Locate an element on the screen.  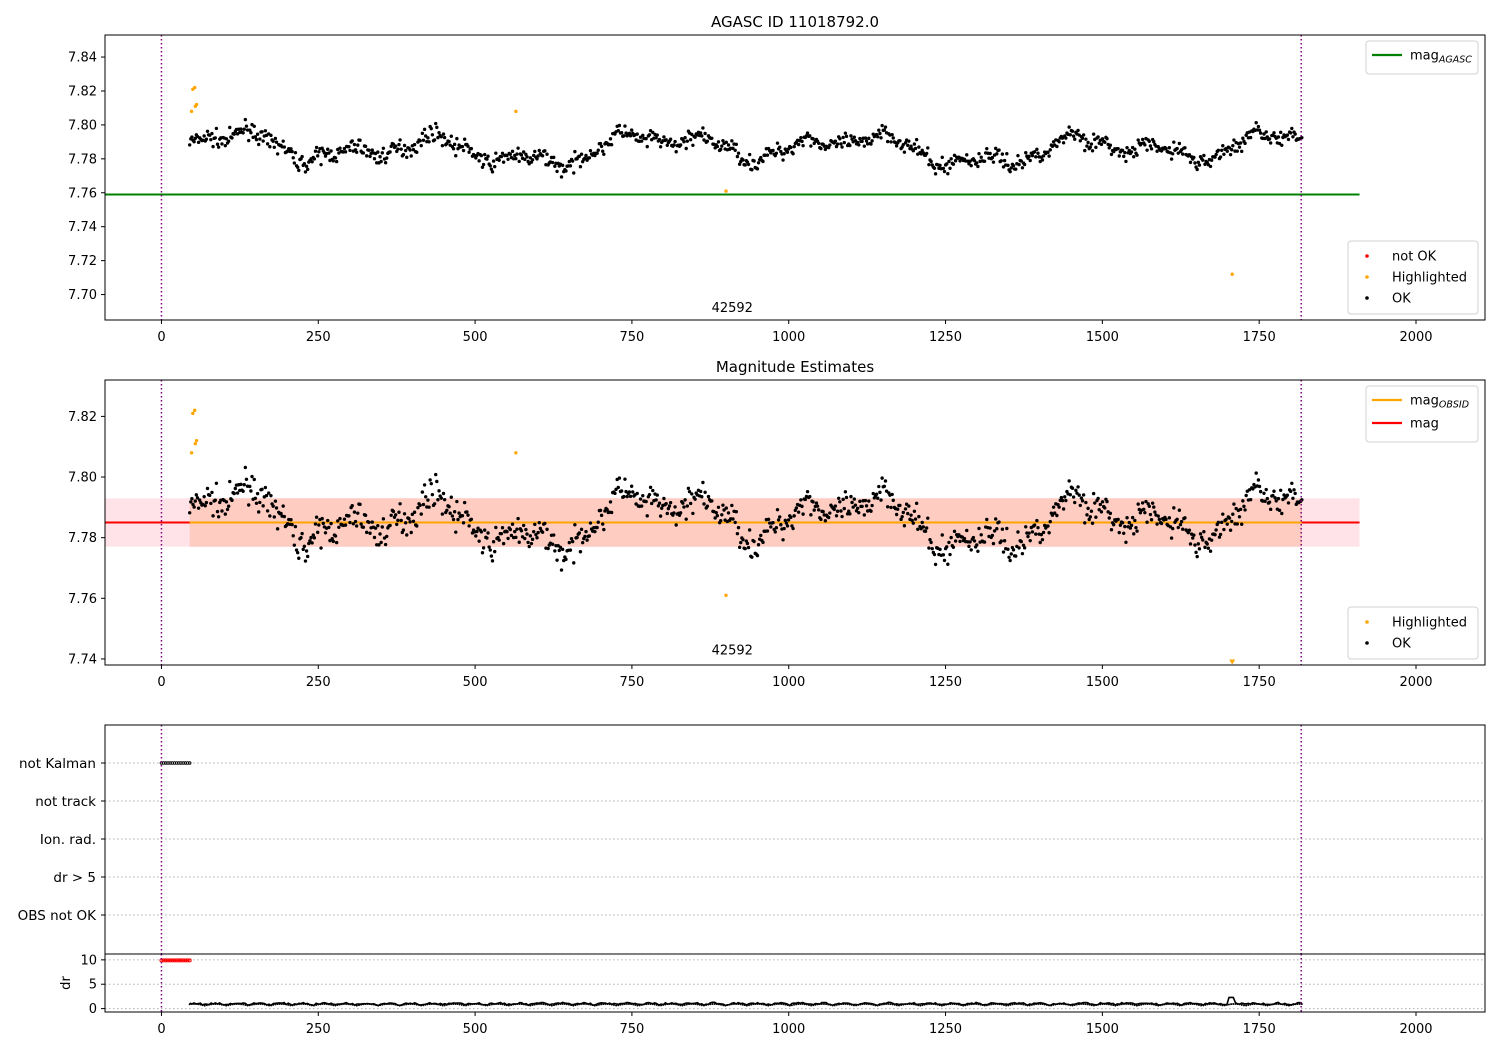
y-tick-label: 5 is located at coordinates (93, 985).